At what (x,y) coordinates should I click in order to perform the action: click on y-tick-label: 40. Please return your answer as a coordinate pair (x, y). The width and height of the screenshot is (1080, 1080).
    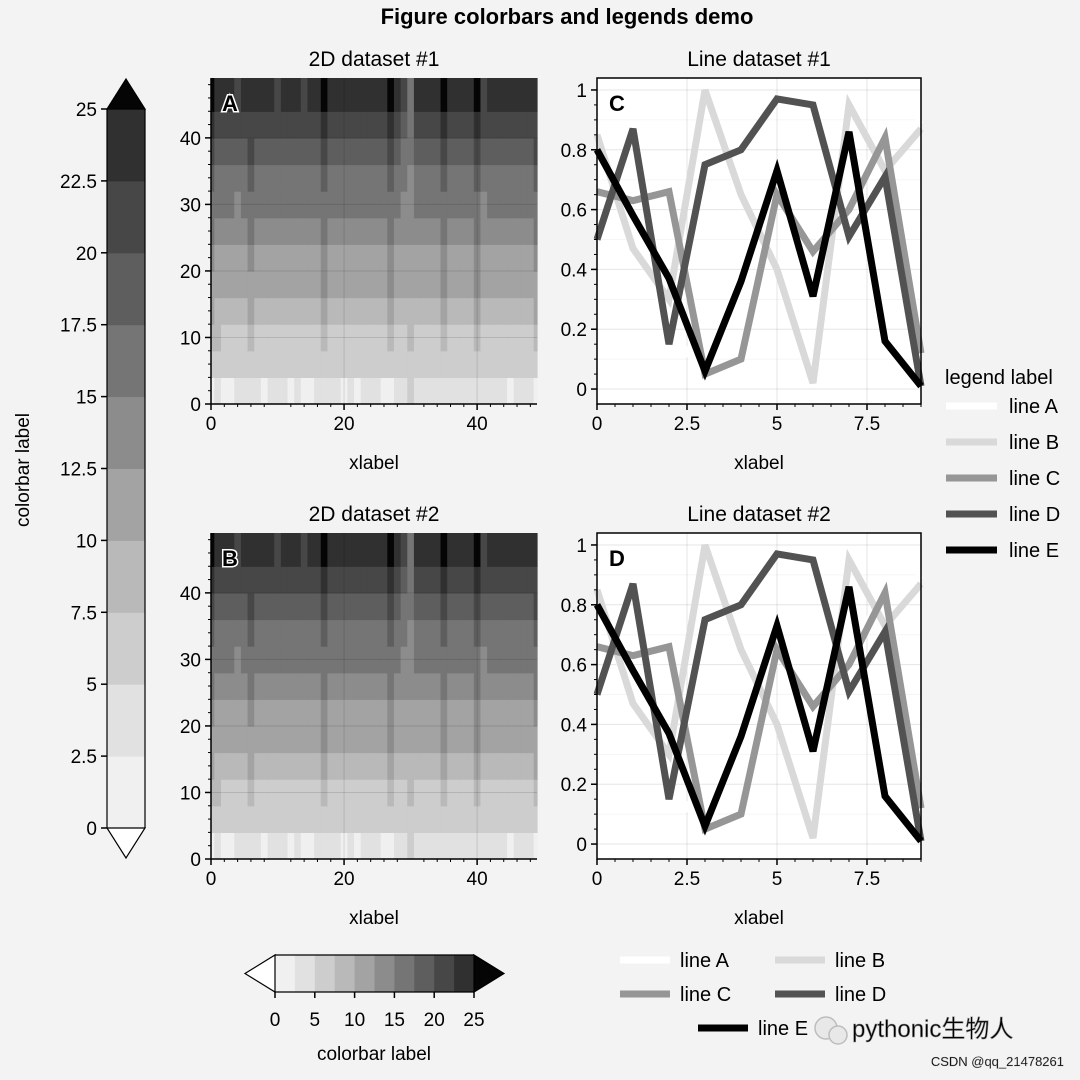
    Looking at the image, I should click on (190, 594).